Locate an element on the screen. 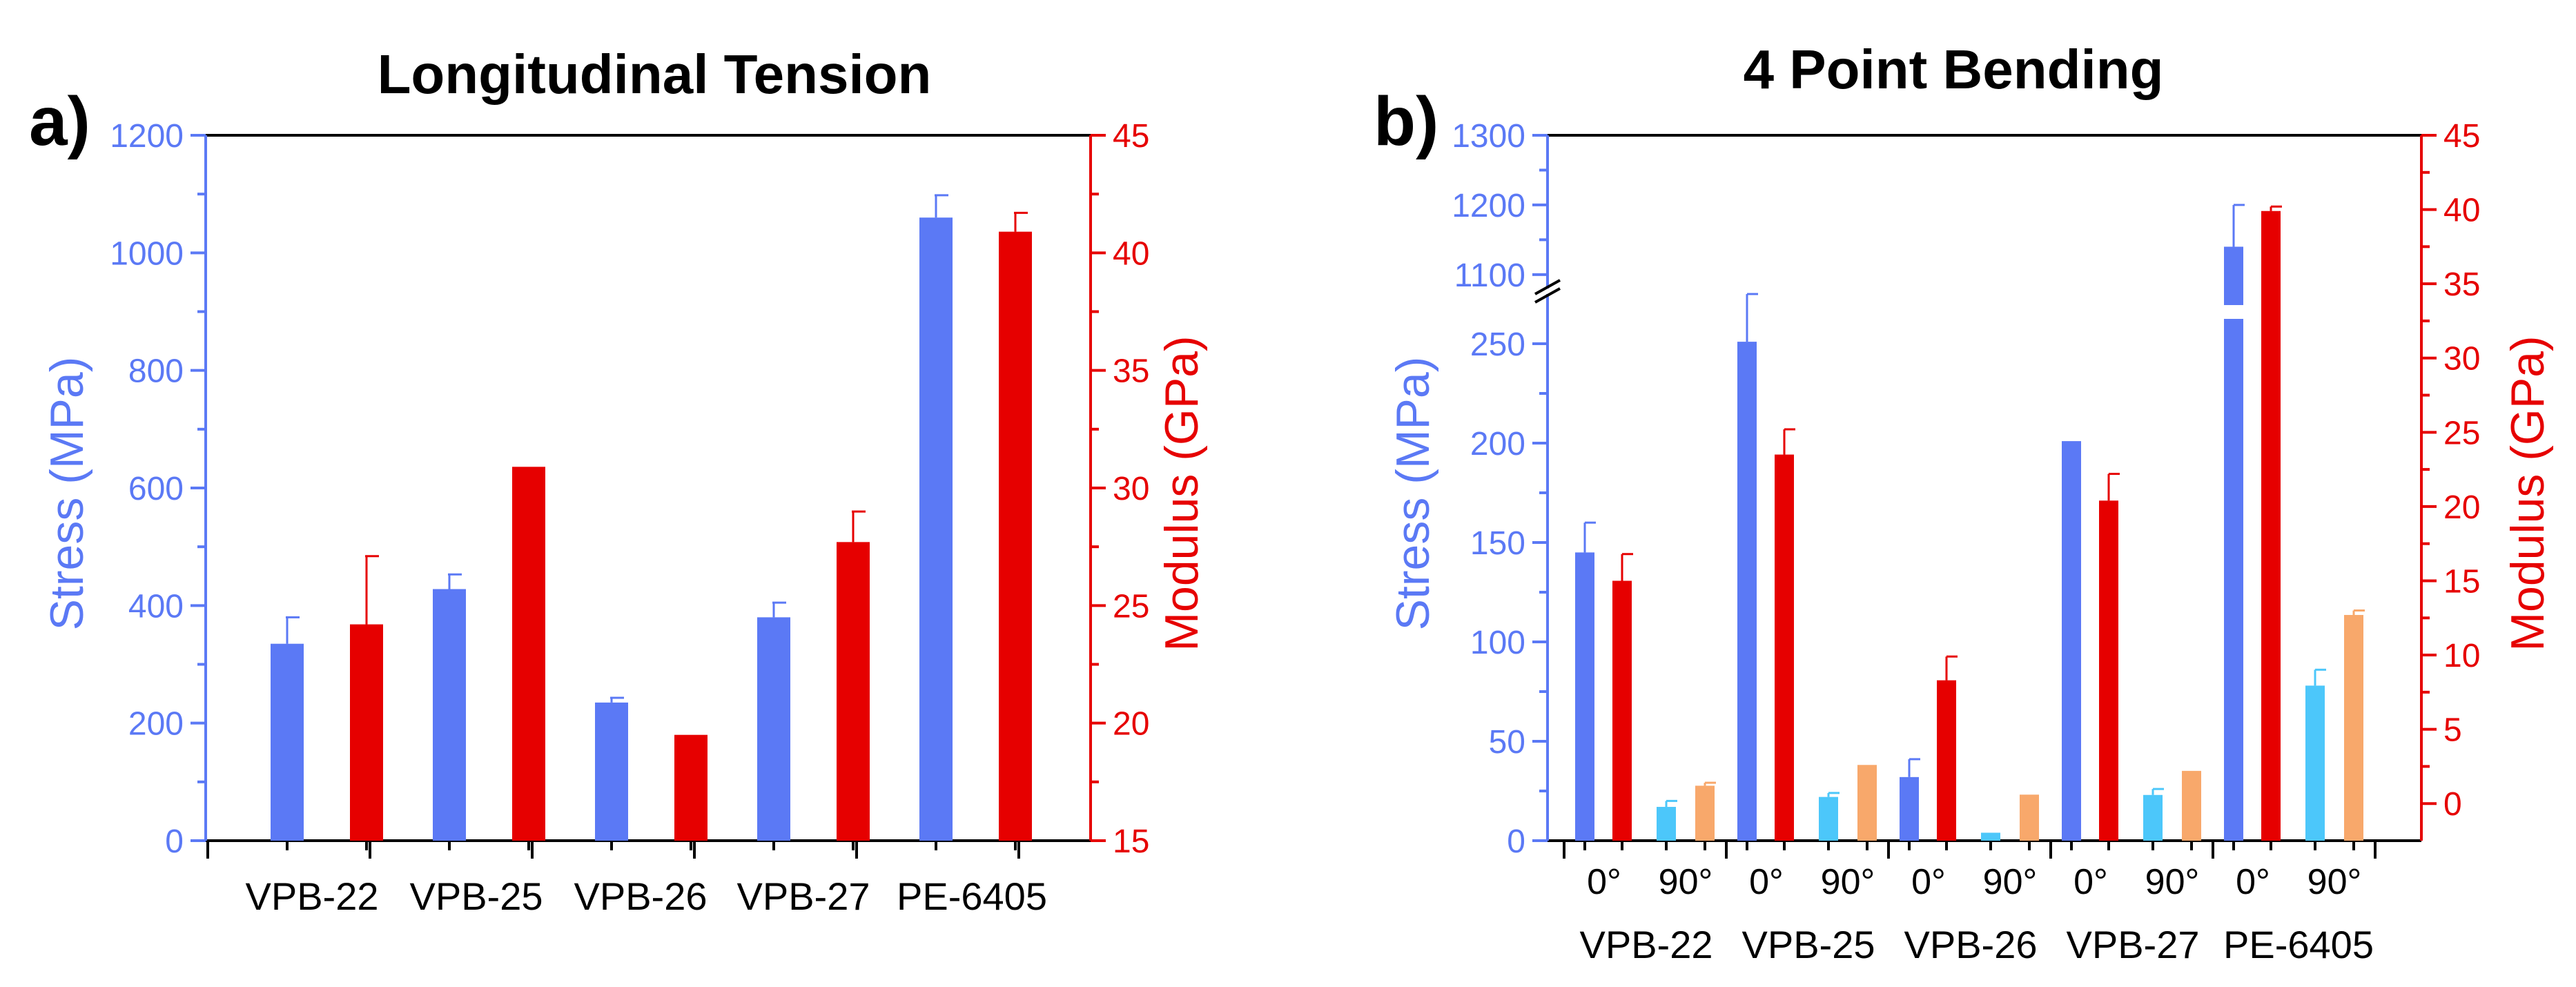  panel-a-title: Longitudinal Tension is located at coordinates (655, 74).